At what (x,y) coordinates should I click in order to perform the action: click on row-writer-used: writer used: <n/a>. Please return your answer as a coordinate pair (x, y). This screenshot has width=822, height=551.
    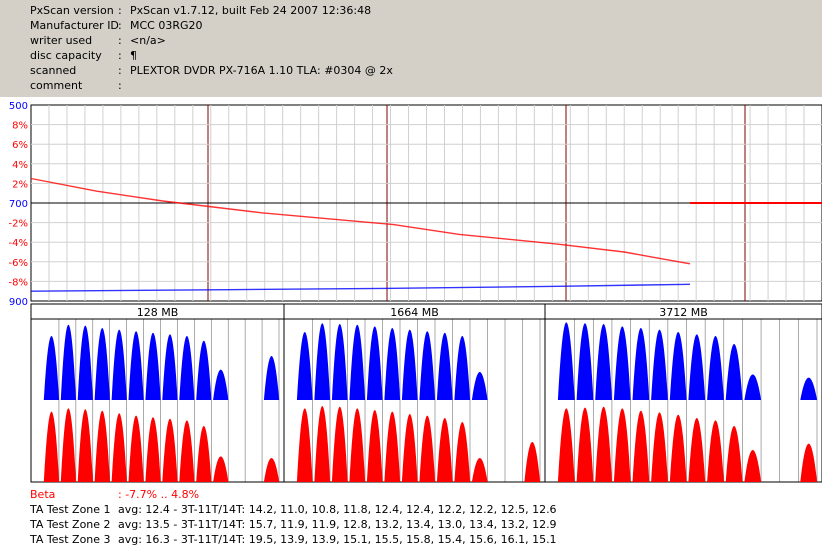
    Looking at the image, I should click on (98, 40).